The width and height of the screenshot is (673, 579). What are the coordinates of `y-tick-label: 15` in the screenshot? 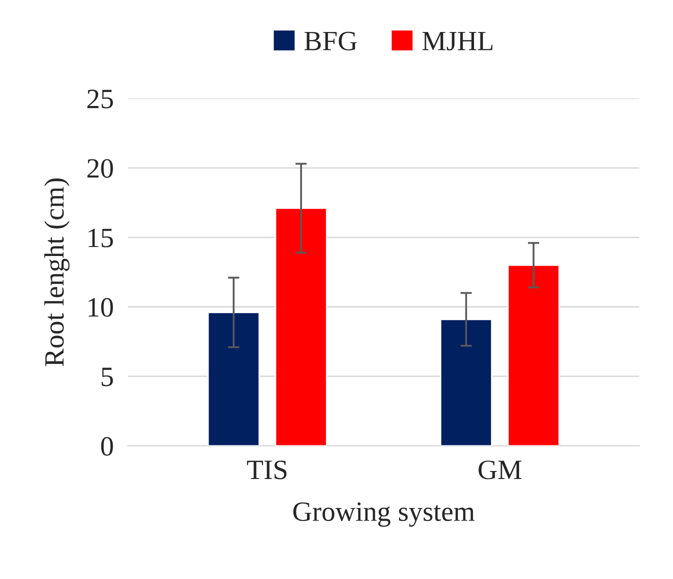 It's located at (100, 238).